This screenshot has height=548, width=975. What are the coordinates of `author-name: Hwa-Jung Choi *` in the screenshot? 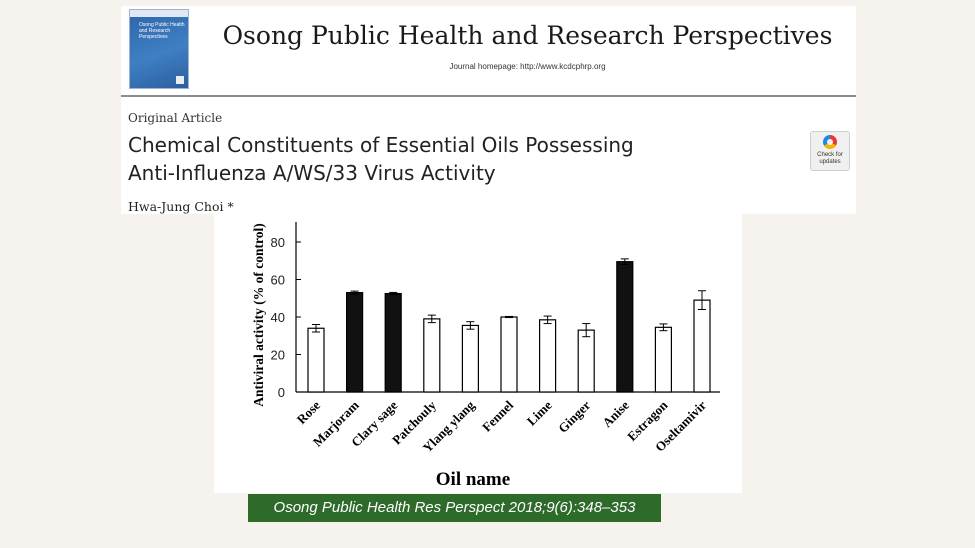 It's located at (181, 206).